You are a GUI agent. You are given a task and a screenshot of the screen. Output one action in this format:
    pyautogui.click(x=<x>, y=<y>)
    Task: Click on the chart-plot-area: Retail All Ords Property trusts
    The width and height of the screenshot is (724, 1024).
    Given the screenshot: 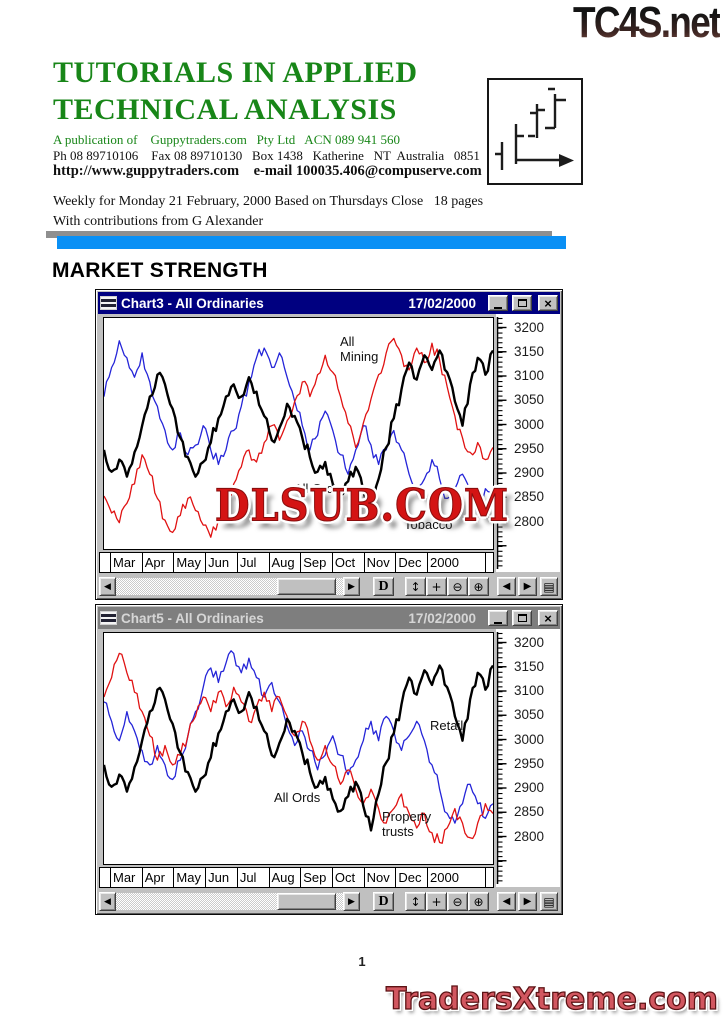 What is the action you would take?
    pyautogui.click(x=298, y=748)
    